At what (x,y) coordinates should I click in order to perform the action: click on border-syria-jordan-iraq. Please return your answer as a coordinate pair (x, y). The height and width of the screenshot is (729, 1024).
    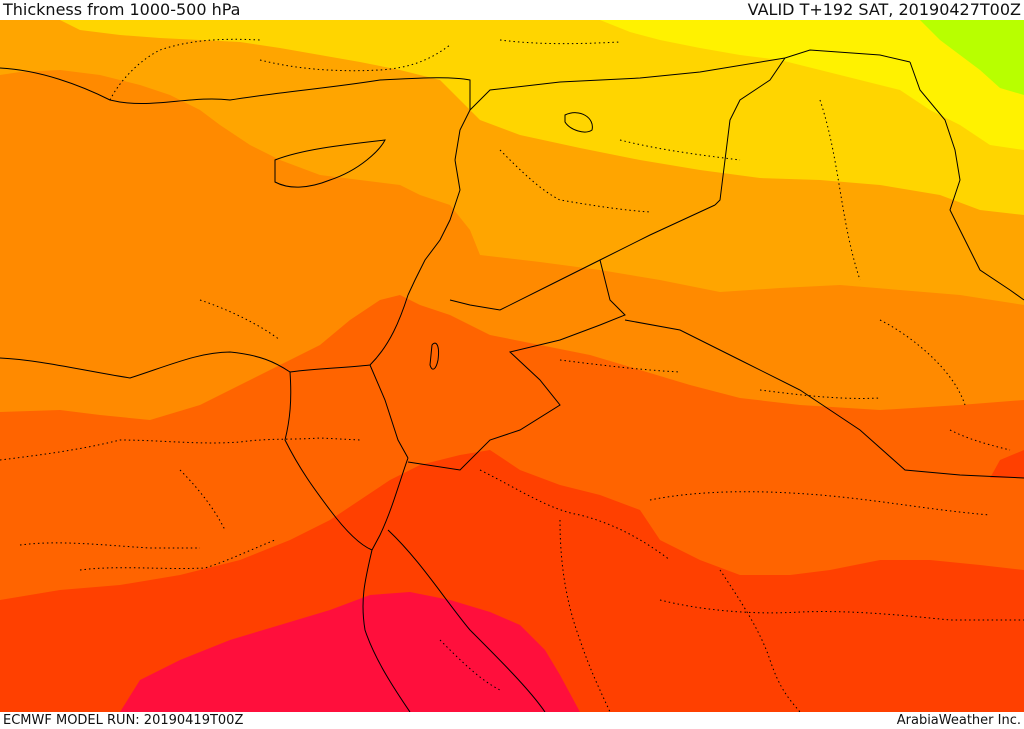
    Looking at the image, I should click on (582, 257).